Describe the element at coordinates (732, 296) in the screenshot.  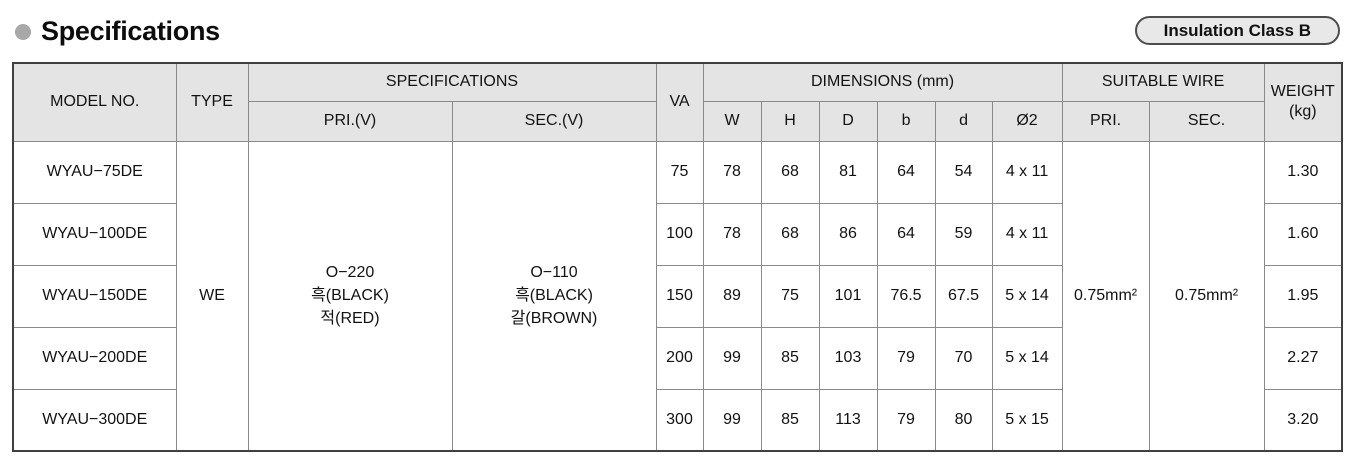
I see `cell-dim-w: 89` at that location.